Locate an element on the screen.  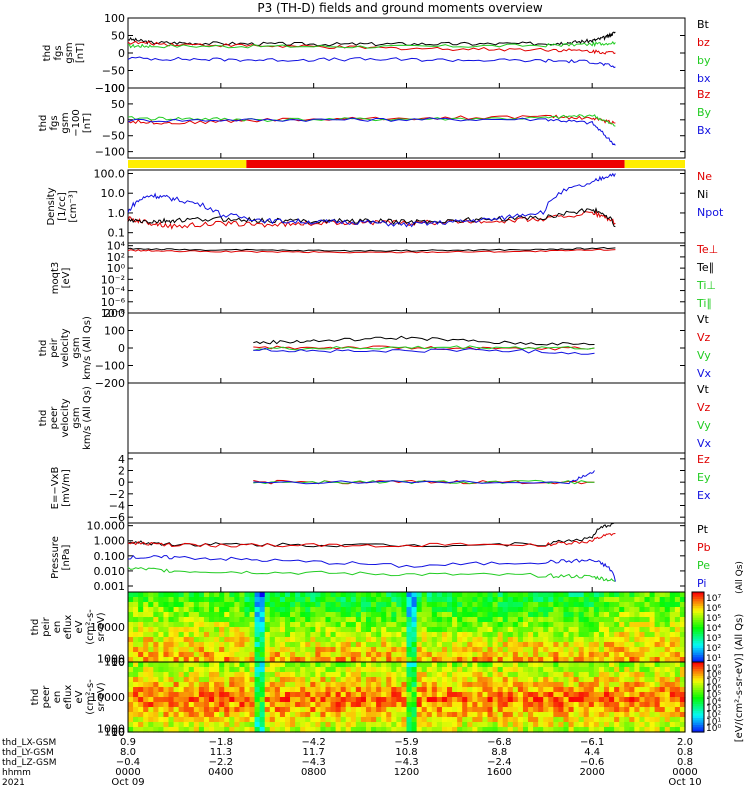
legend-Bx: Bx is located at coordinates (704, 130).